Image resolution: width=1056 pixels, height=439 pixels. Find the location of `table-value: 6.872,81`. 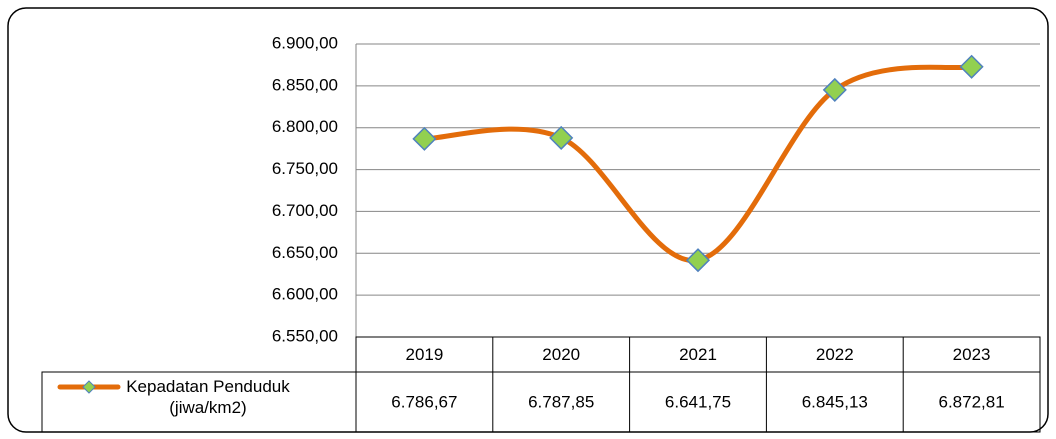

table-value: 6.872,81 is located at coordinates (972, 401).